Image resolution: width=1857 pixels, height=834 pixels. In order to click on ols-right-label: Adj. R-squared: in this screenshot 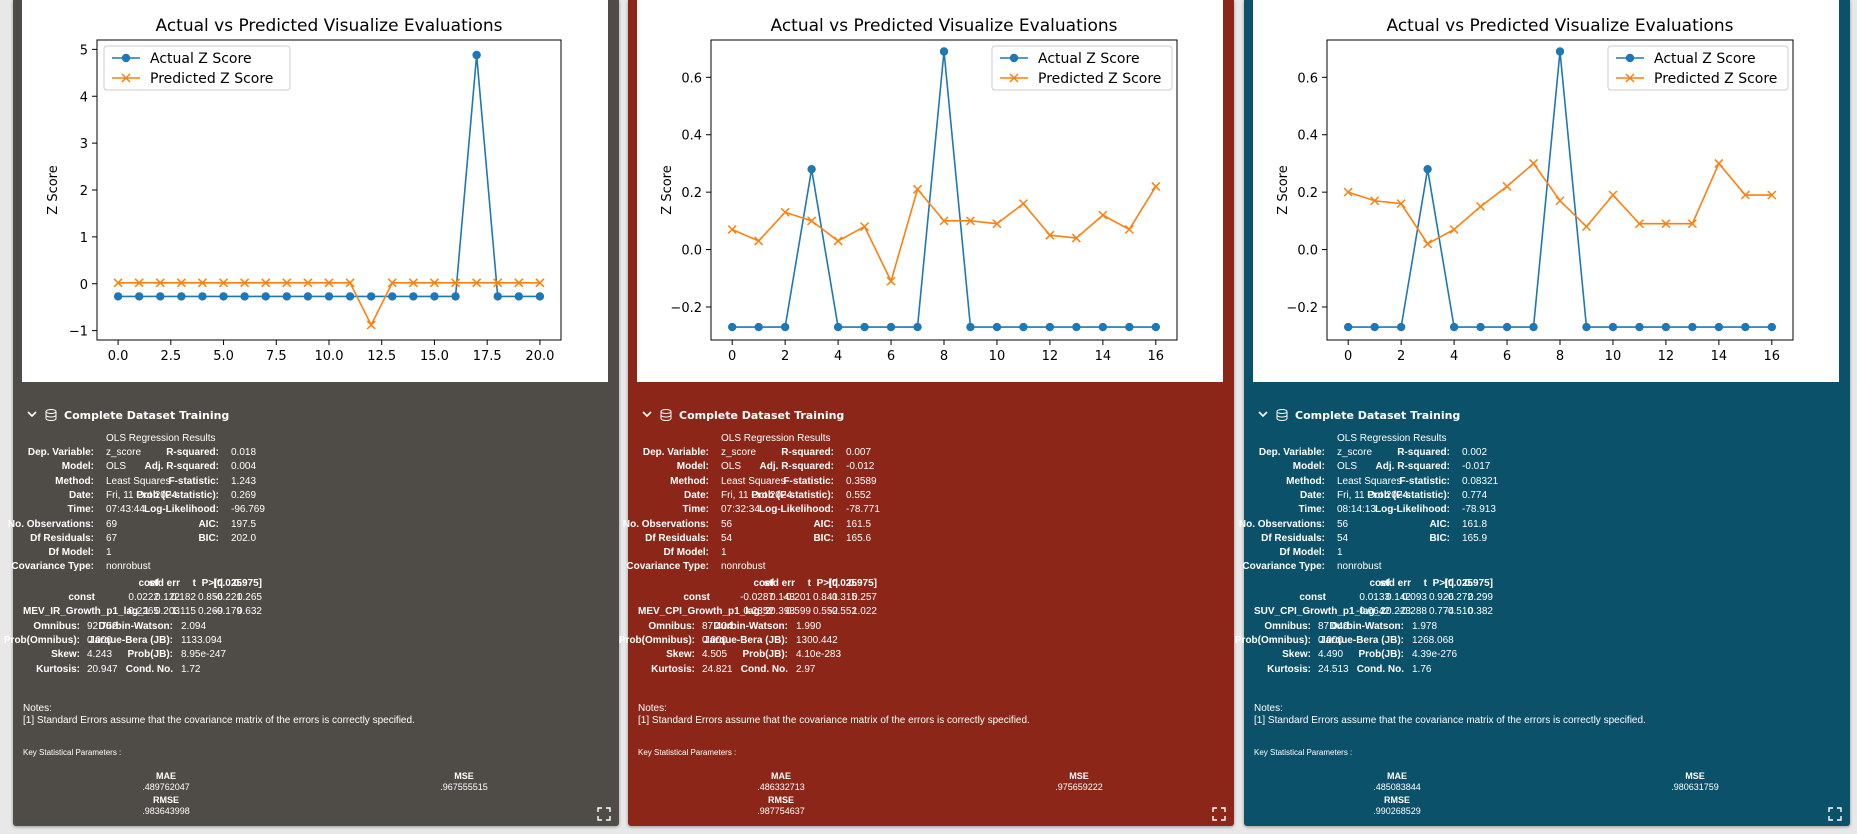, I will do `click(181, 467)`.